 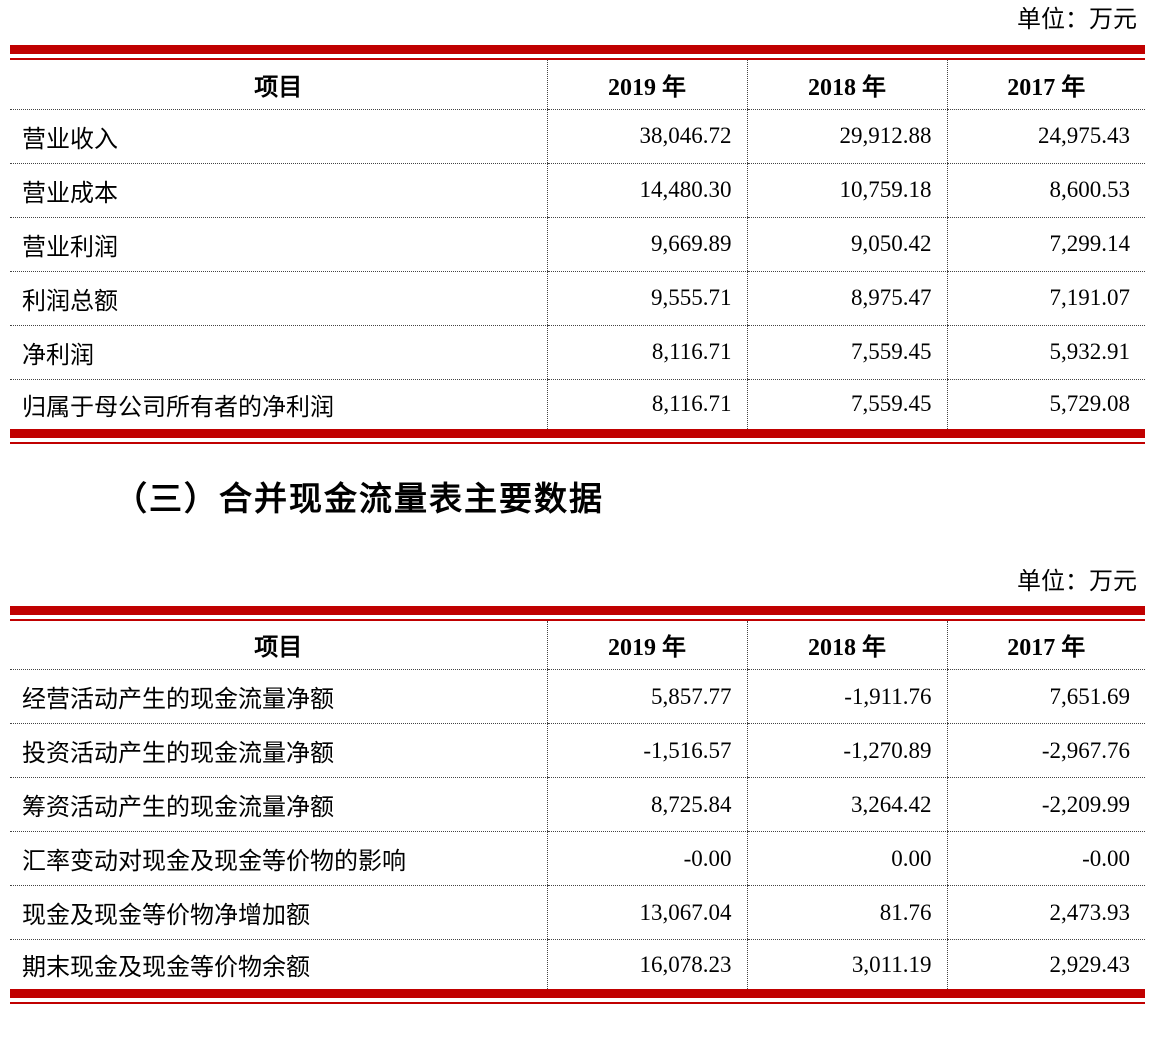 What do you see at coordinates (1045, 244) in the screenshot?
I see `cell-value: 7,299.14` at bounding box center [1045, 244].